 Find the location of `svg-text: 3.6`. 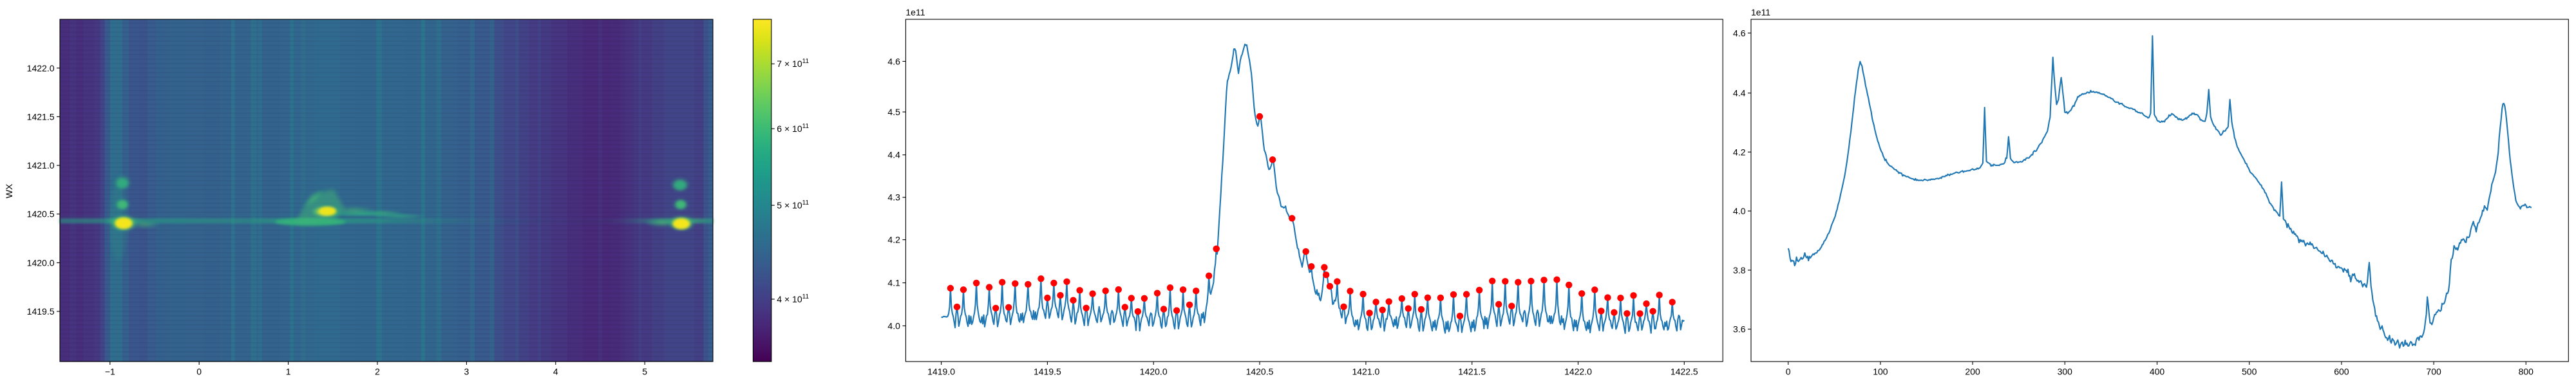

svg-text: 3.6 is located at coordinates (1739, 329).